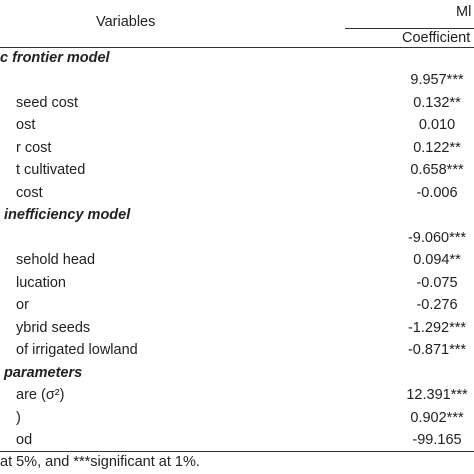 The width and height of the screenshot is (474, 474). I want to click on row-value: 0.132**, so click(437, 102).